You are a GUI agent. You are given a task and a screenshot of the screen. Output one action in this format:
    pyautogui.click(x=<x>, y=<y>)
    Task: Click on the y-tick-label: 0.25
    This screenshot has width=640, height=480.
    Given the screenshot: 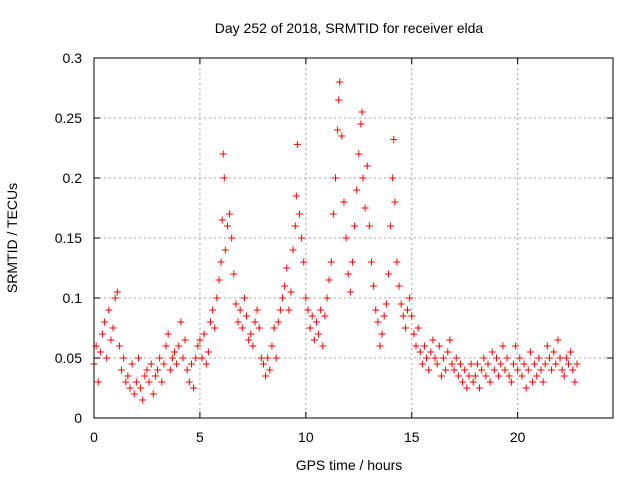 What is the action you would take?
    pyautogui.click(x=68, y=118)
    